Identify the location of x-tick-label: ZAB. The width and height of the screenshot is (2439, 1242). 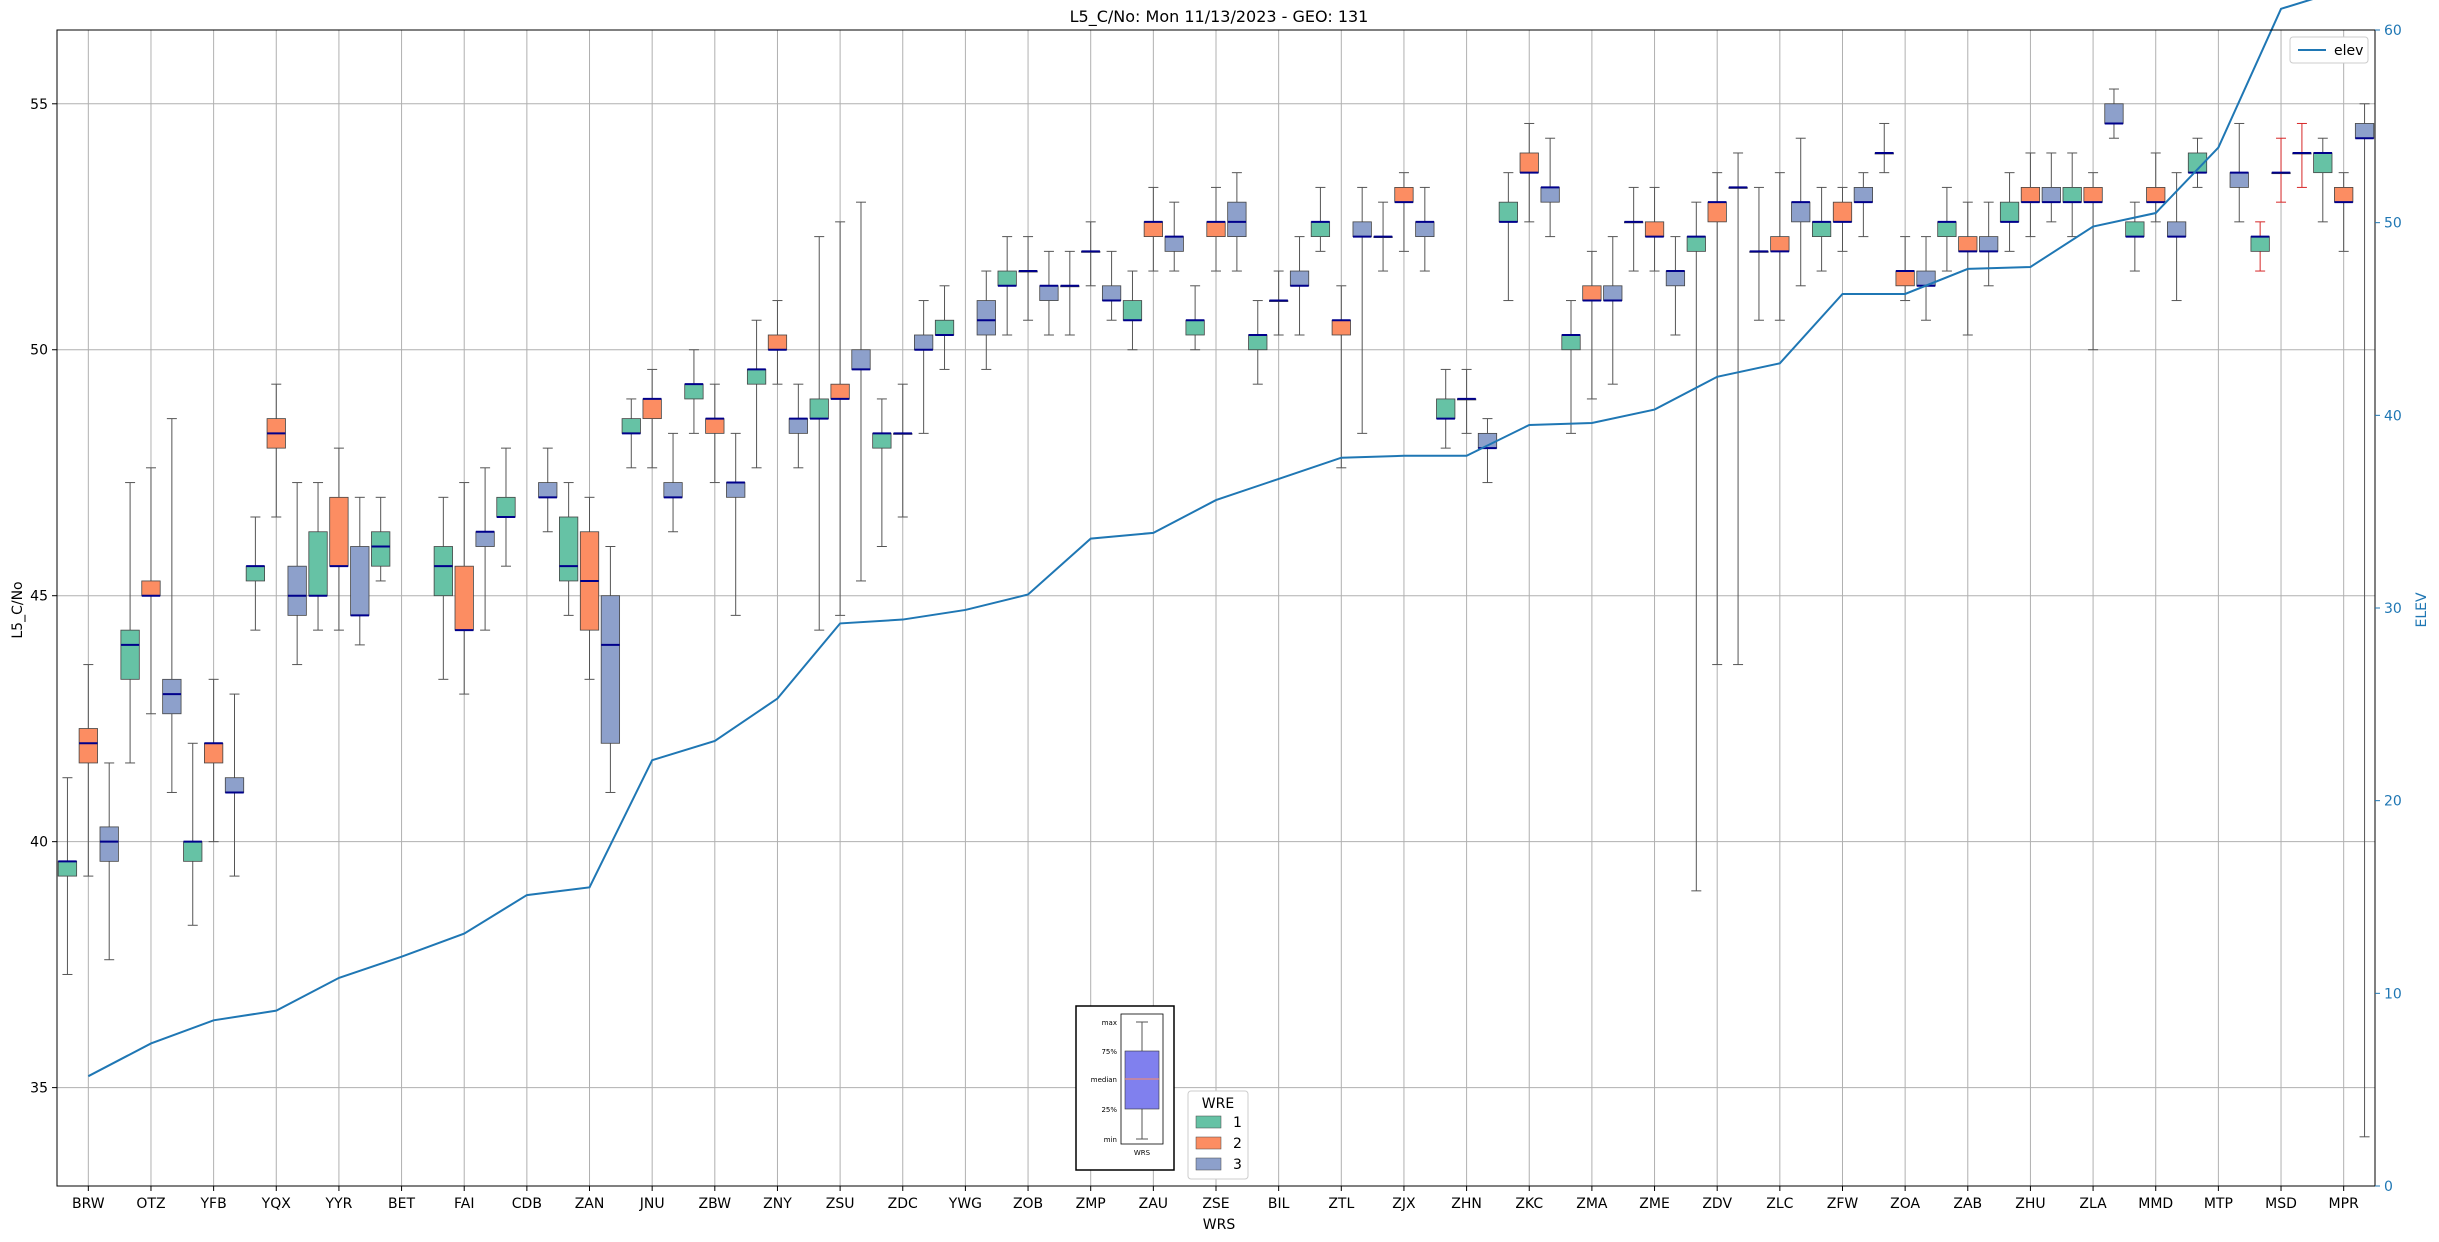
(1967, 1204).